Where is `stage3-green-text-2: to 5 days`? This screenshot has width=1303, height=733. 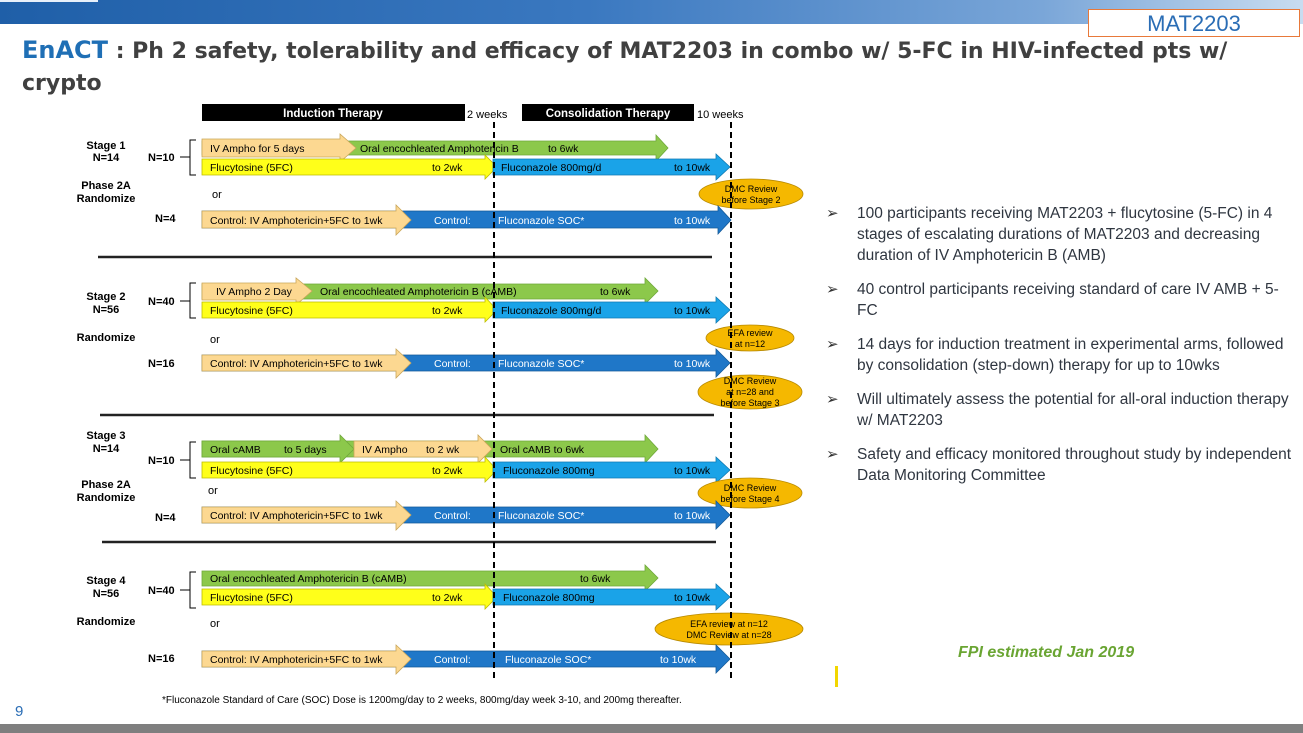 stage3-green-text-2: to 5 days is located at coordinates (305, 450).